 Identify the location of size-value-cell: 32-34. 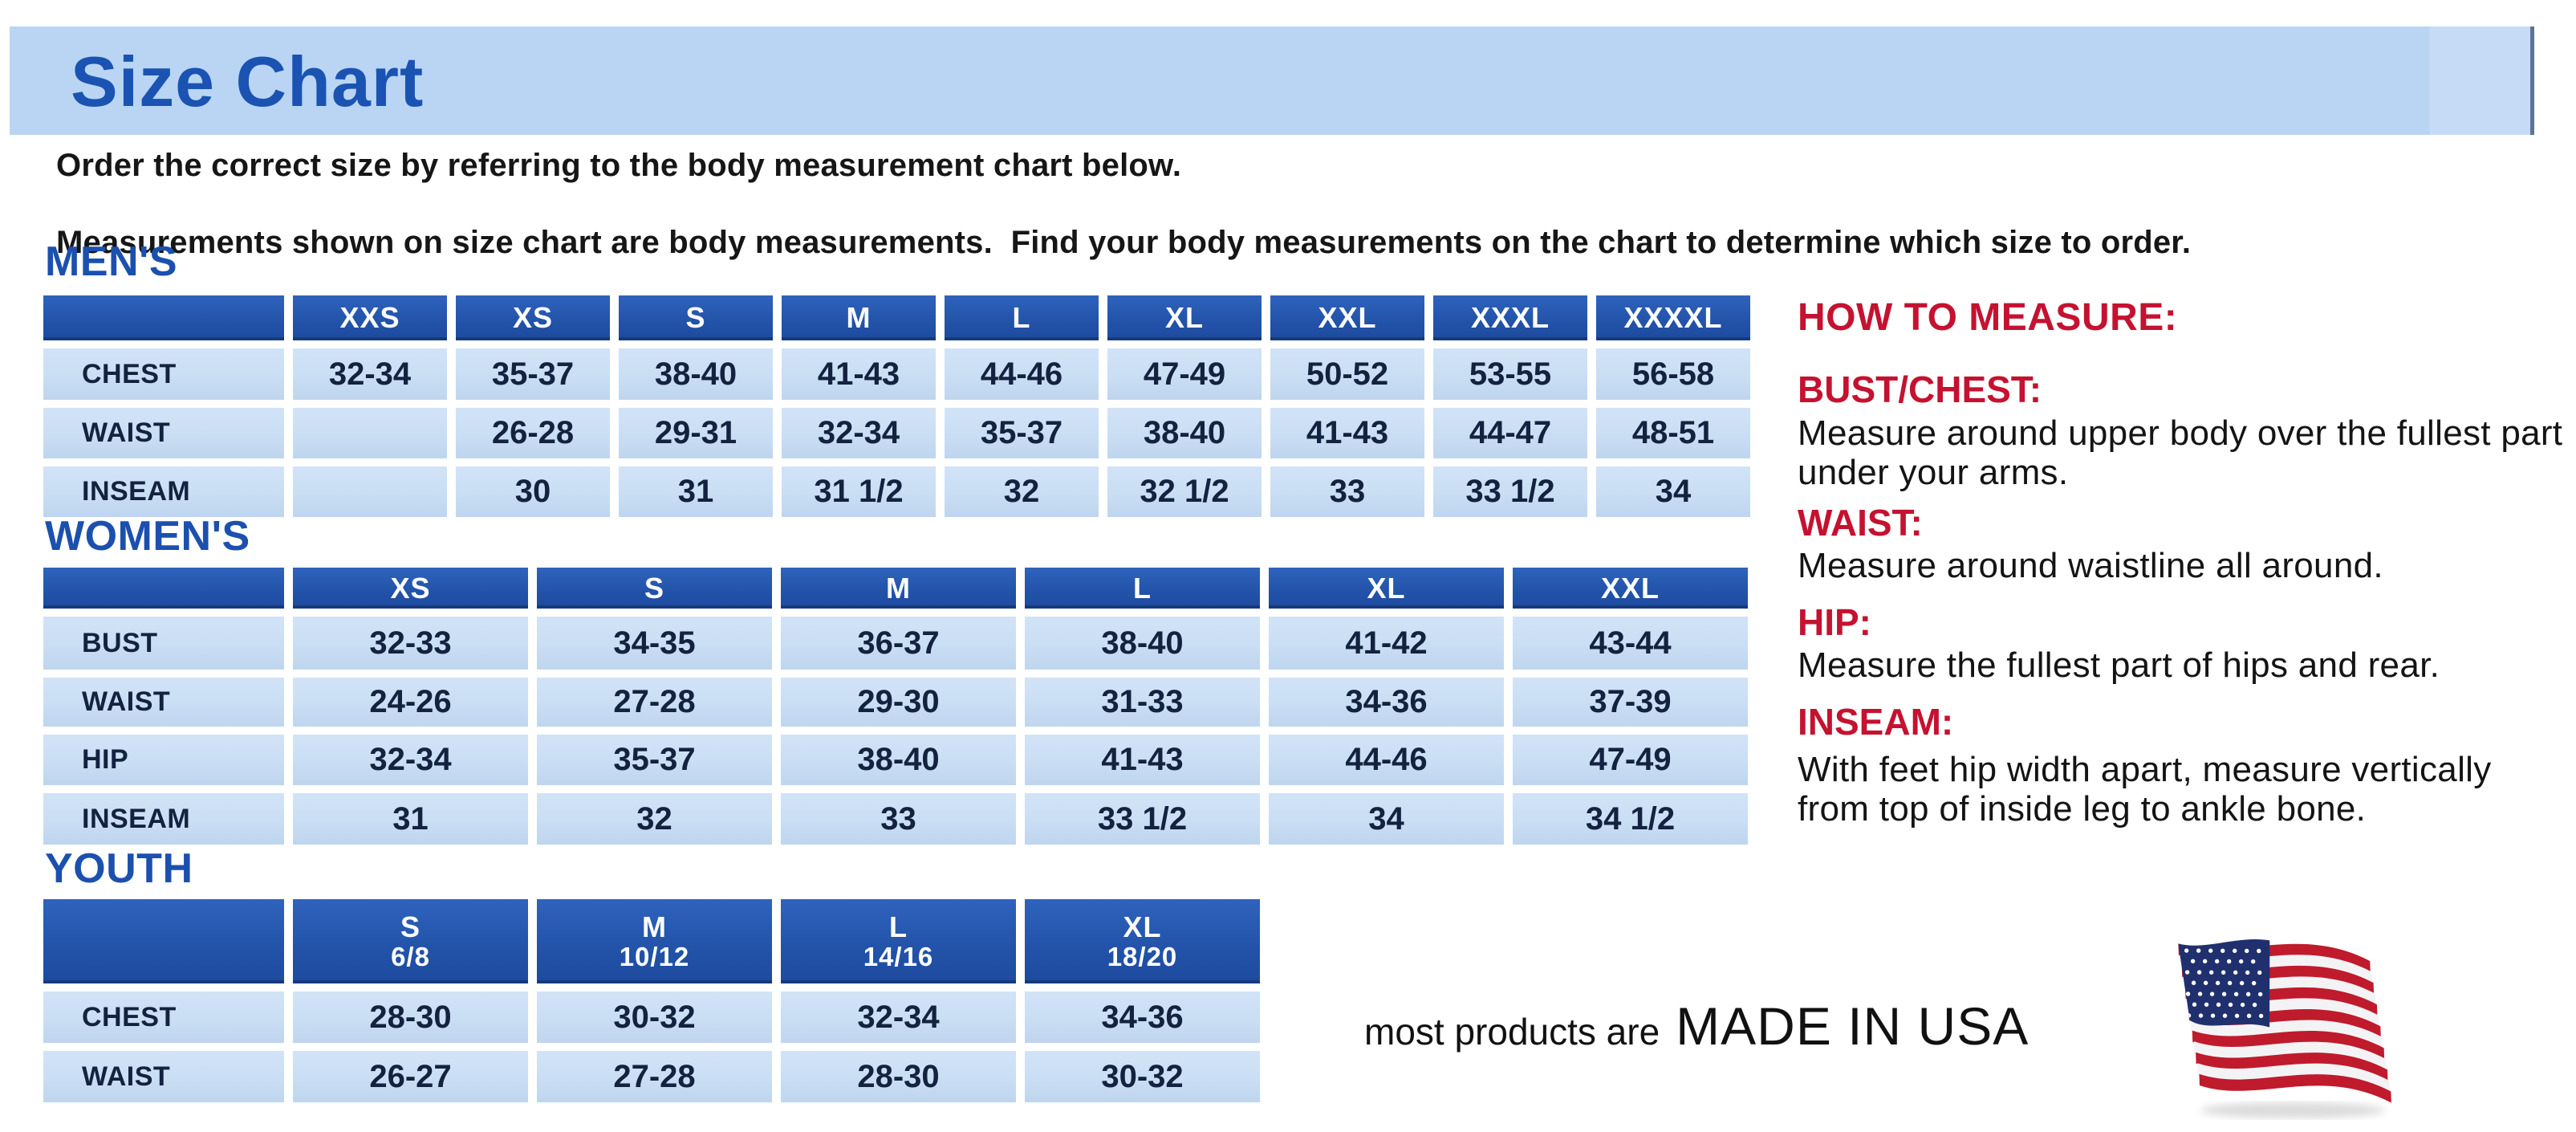
(898, 1018).